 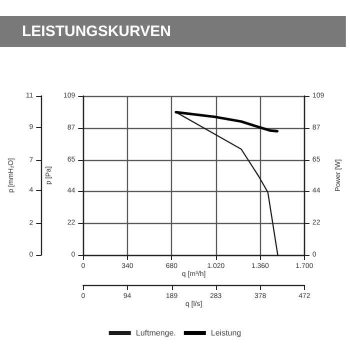 I want to click on line-series, so click(x=226, y=121).